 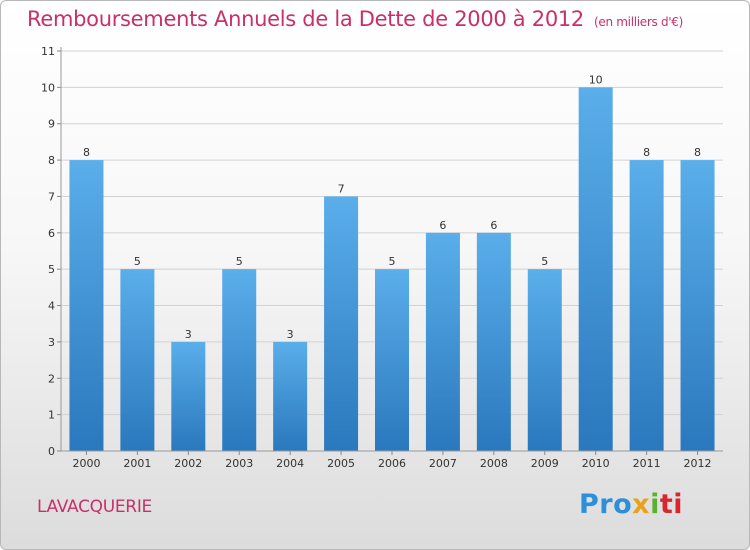 I want to click on y-tick-label: 8, so click(x=51, y=160).